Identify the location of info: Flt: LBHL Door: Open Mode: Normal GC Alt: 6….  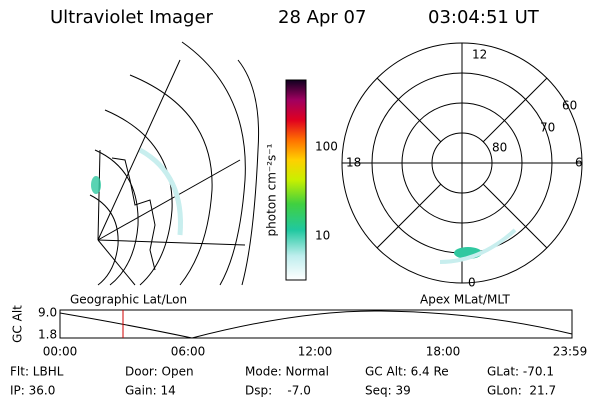
(283, 381).